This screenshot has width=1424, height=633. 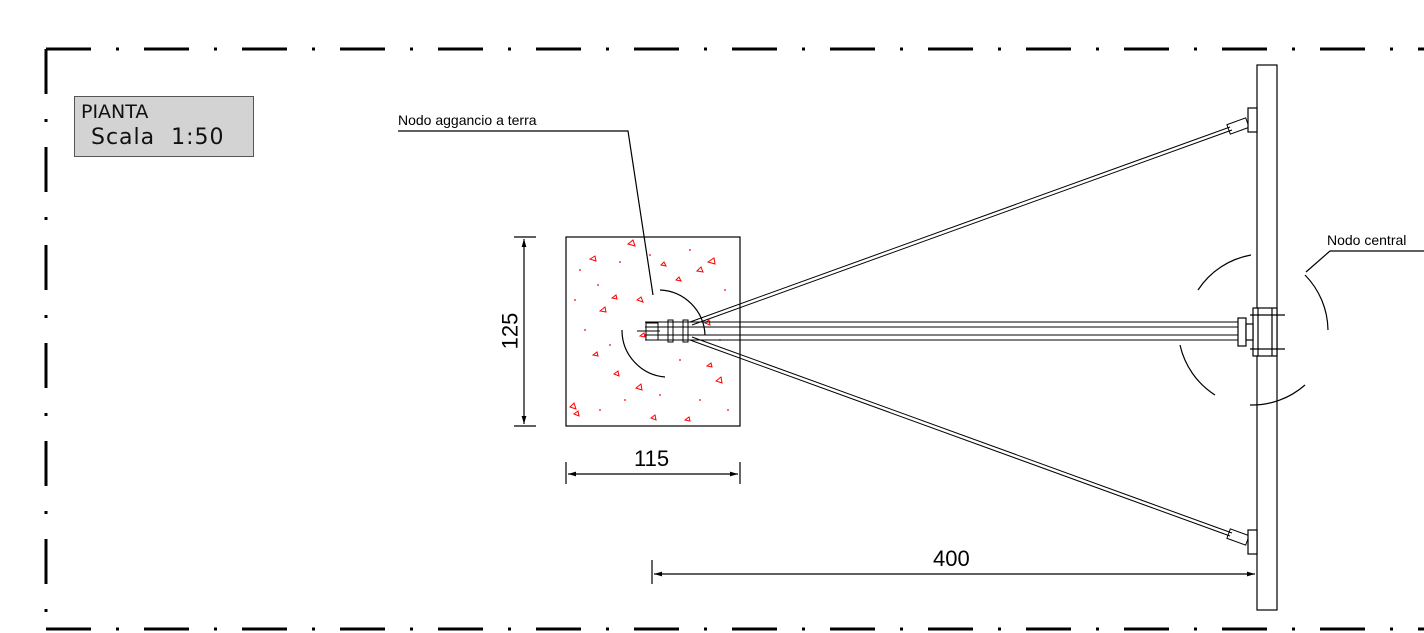 I want to click on central-node-plate, so click(x=1261, y=332).